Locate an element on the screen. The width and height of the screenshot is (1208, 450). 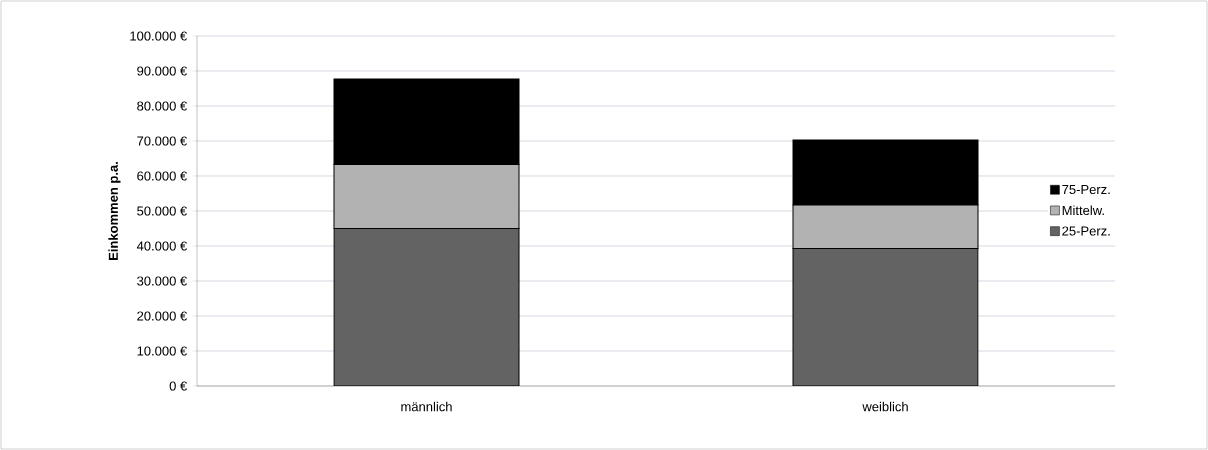
y-tick-label: 10.000 € is located at coordinates (162, 351).